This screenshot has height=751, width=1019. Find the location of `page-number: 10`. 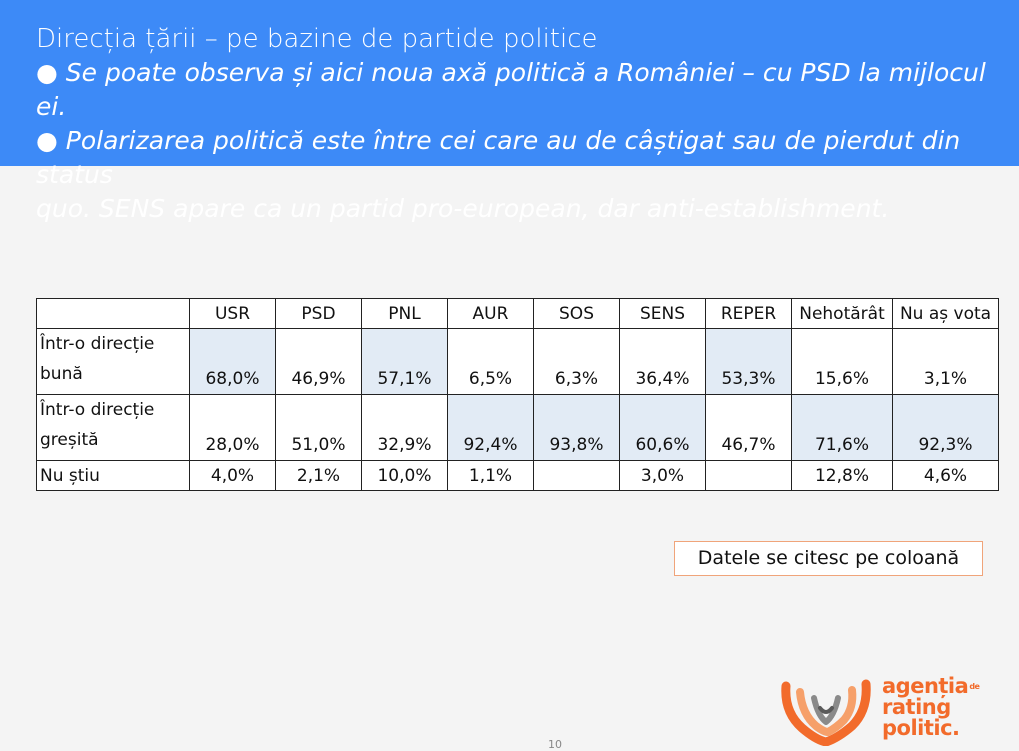

page-number: 10 is located at coordinates (555, 744).